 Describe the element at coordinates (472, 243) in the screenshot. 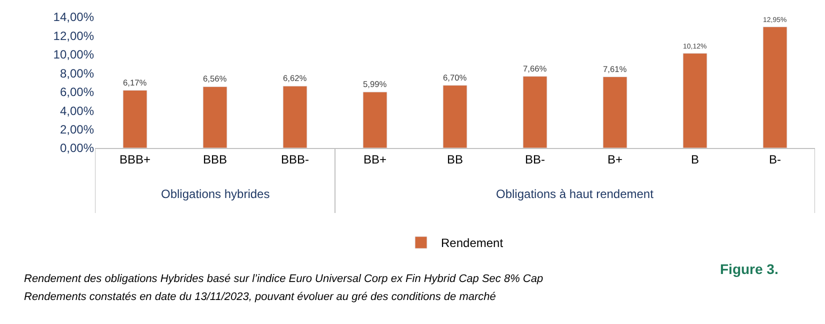

I see `legend-label: Rendement` at that location.